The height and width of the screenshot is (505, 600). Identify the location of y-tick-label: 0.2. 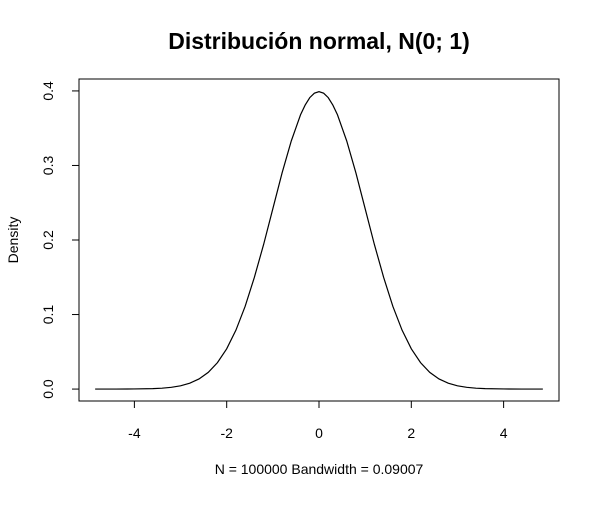
(48, 240).